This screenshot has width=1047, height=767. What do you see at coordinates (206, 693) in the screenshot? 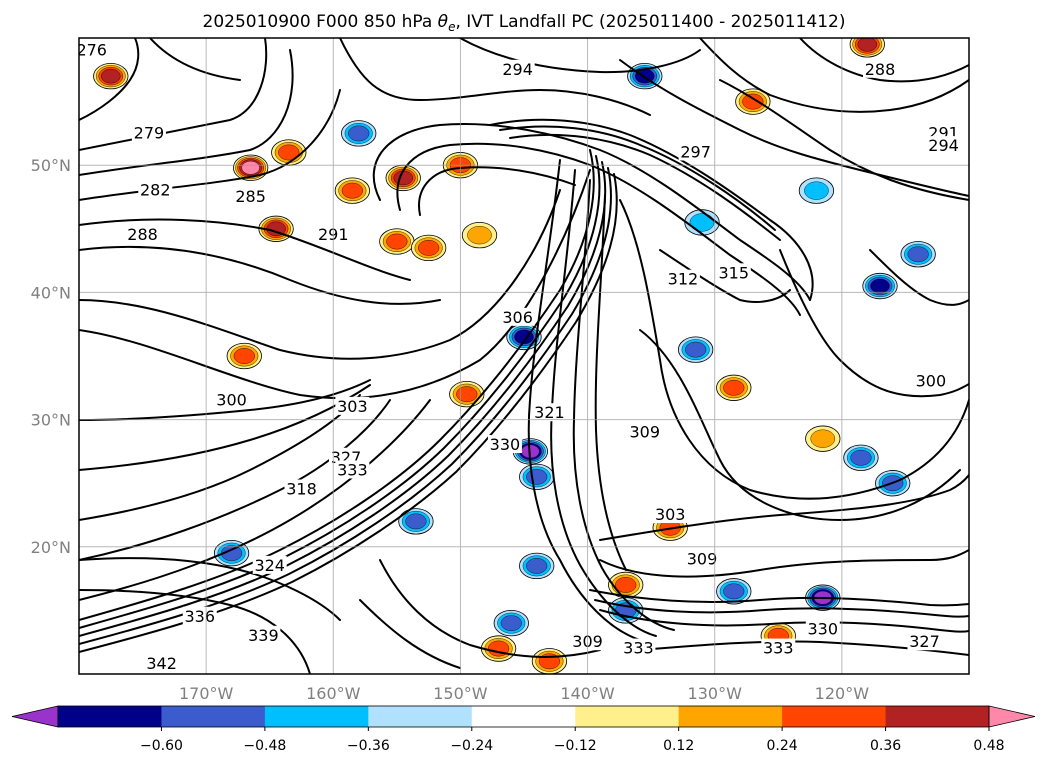
I see `longitude-label: 170°W` at bounding box center [206, 693].